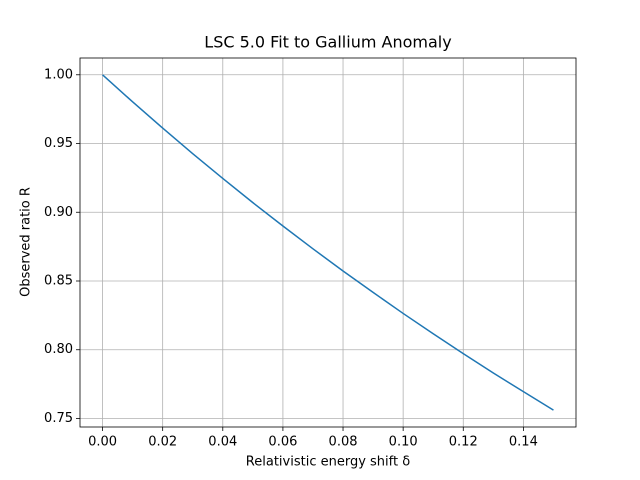  What do you see at coordinates (58, 74) in the screenshot?
I see `y-tick-label: 1.00` at bounding box center [58, 74].